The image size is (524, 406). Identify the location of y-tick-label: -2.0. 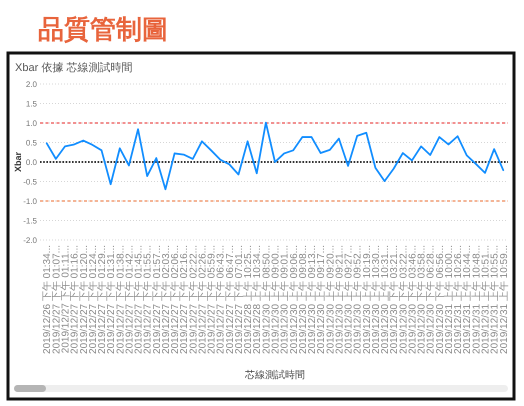
(30, 240).